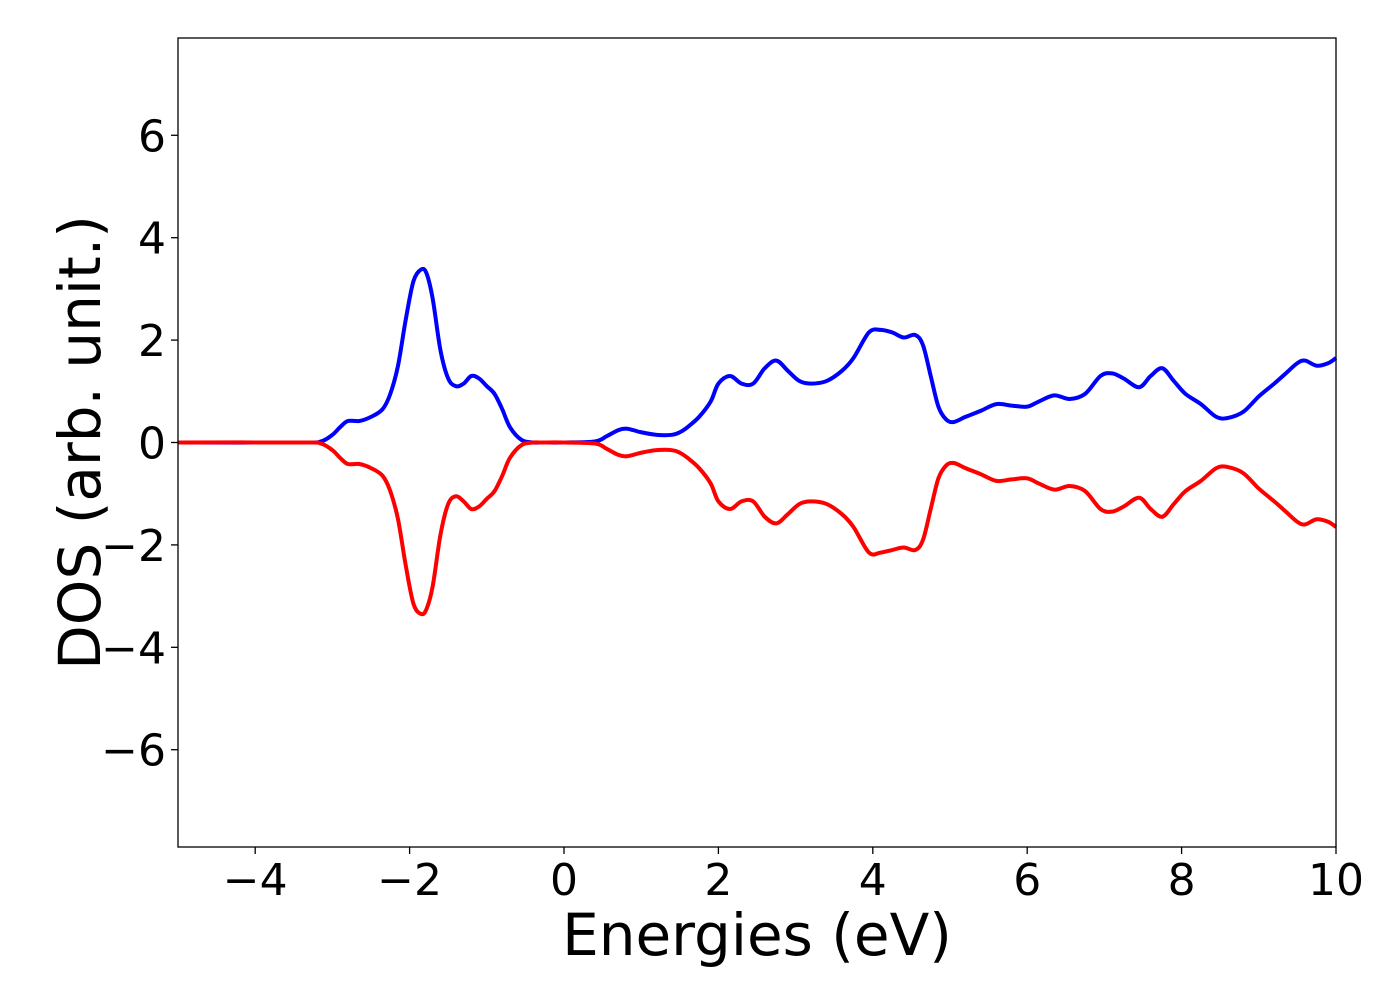 The width and height of the screenshot is (1400, 1000). What do you see at coordinates (133, 648) in the screenshot?
I see `y-tick-label: −4` at bounding box center [133, 648].